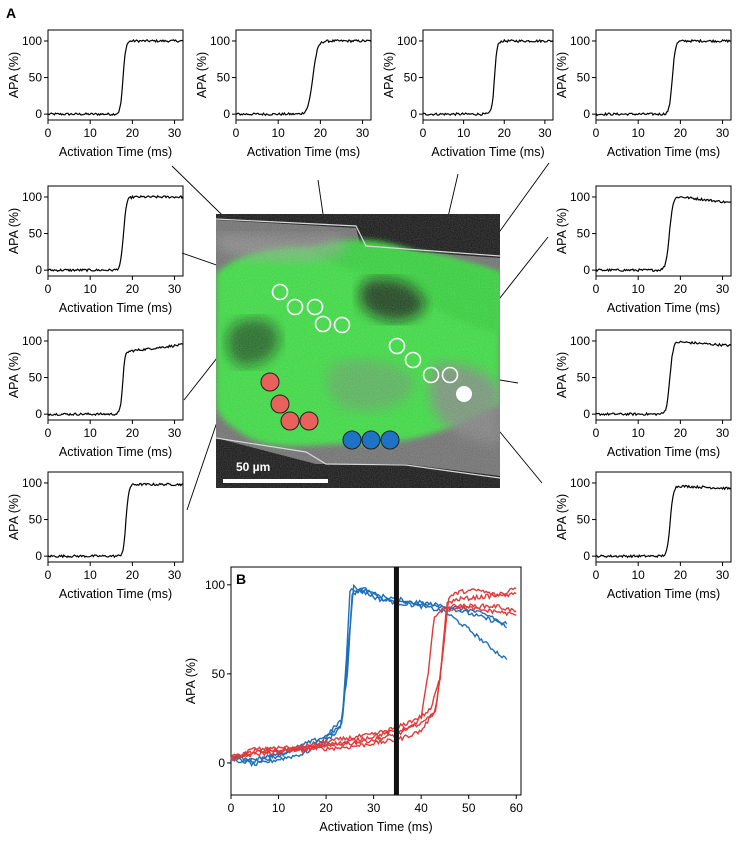  What do you see at coordinates (241, 579) in the screenshot?
I see `panel-b-label: B` at bounding box center [241, 579].